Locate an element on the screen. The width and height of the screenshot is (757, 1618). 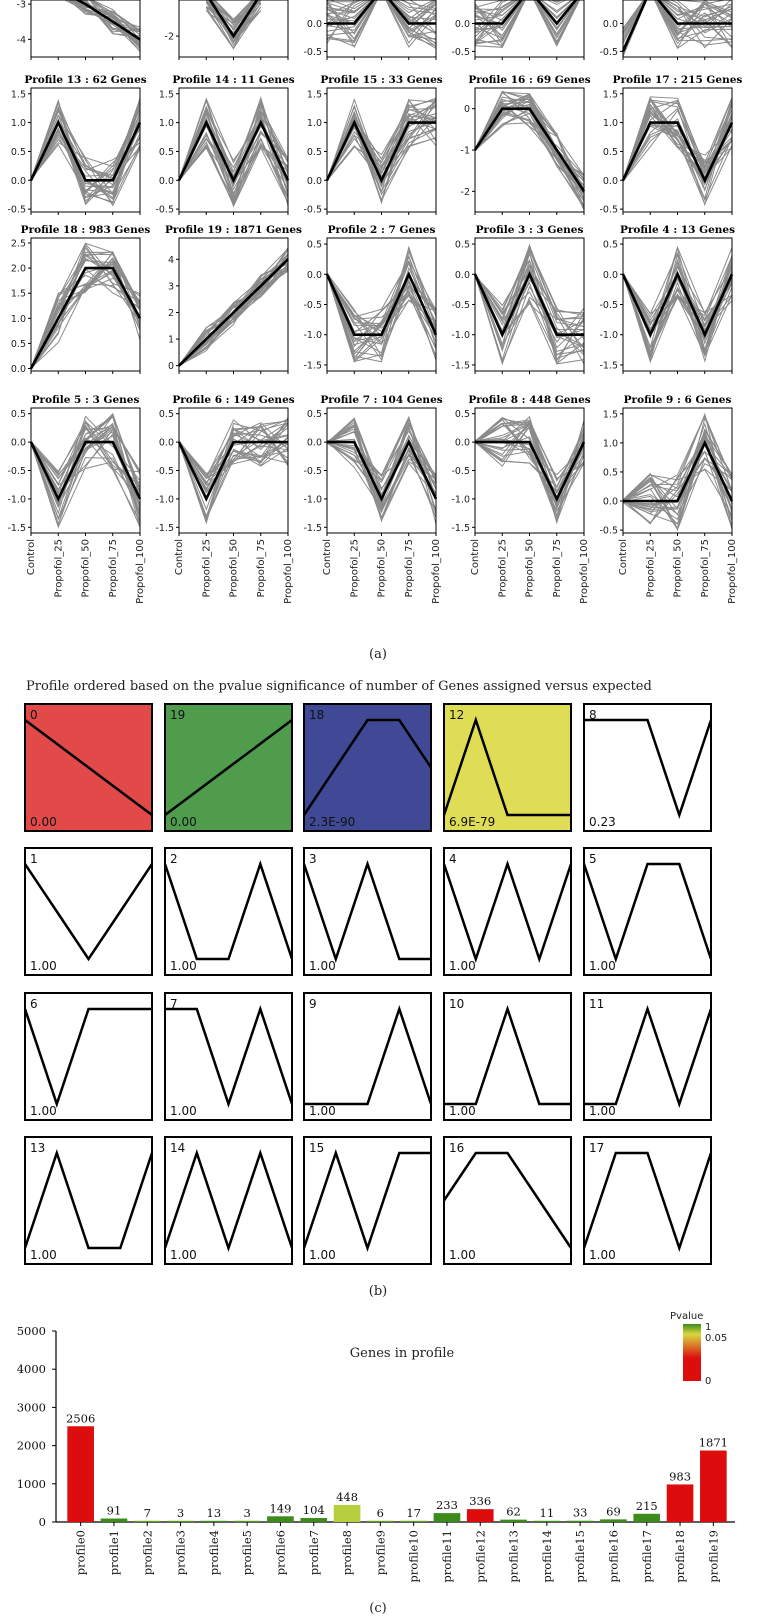
bar-profile17 is located at coordinates (647, 1517).